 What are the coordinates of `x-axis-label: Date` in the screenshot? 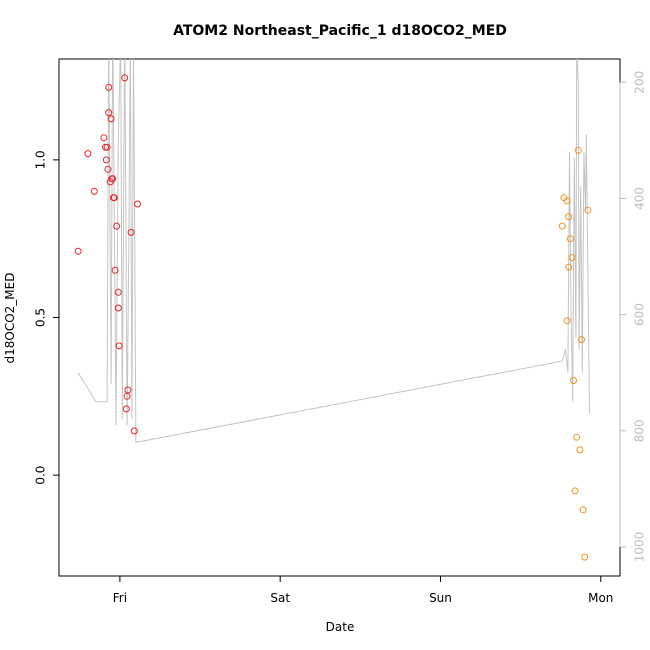 It's located at (340, 627).